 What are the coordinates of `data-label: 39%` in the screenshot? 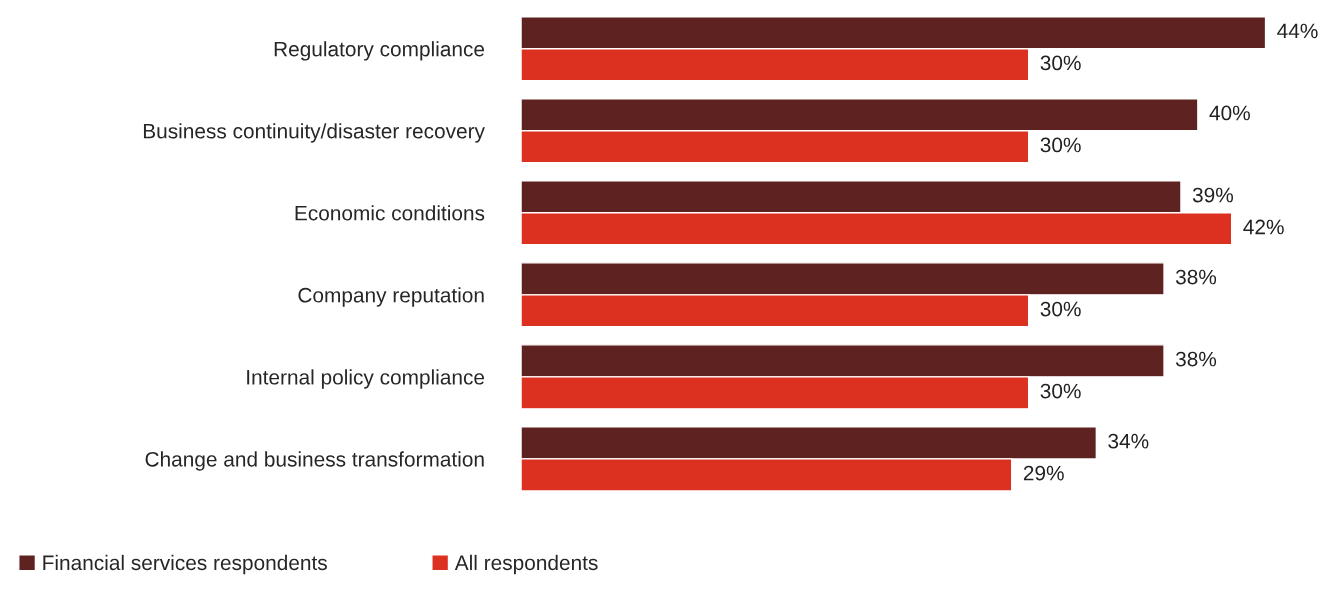 It's located at (1213, 195).